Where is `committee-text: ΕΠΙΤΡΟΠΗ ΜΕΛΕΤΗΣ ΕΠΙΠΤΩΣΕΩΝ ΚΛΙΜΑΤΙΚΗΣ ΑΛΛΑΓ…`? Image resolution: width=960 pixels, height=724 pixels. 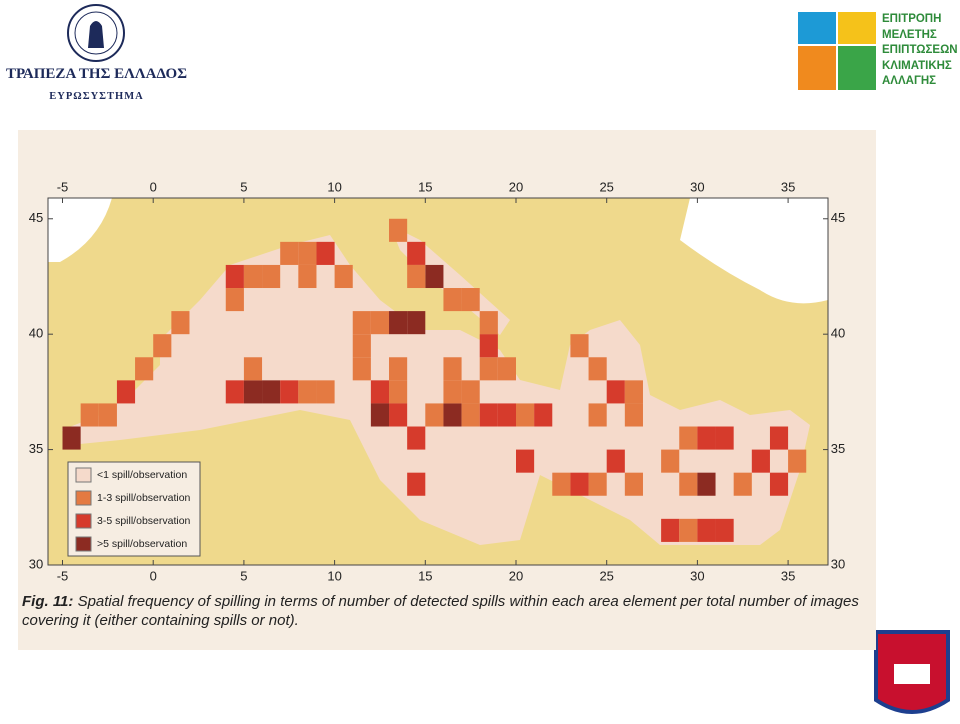
committee-text: ΕΠΙΤΡΟΠΗ ΜΕΛΕΤΗΣ ΕΠΙΠΤΩΣΕΩΝ ΚΛΙΜΑΤΙΚΗΣ ΑΛΛΑΓ… is located at coordinates (920, 51).